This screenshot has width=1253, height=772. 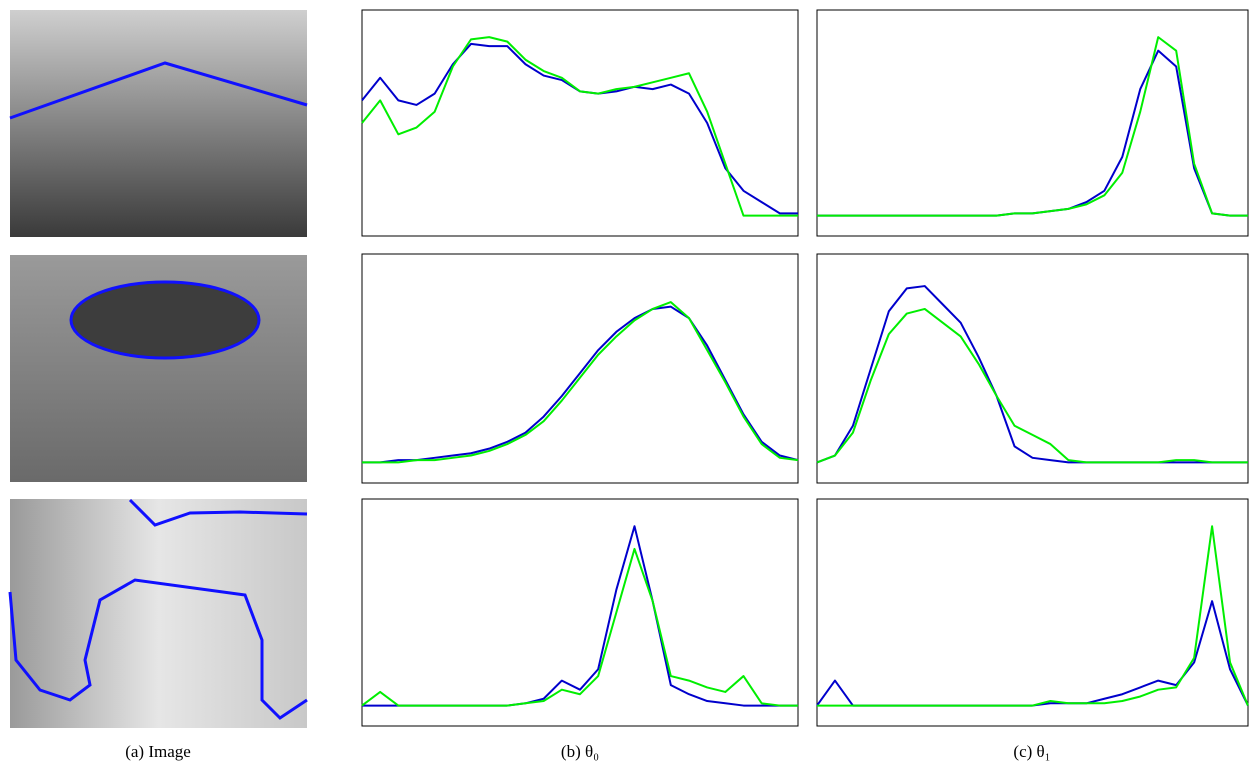 I want to click on caption: (a) Image, so click(x=158, y=751).